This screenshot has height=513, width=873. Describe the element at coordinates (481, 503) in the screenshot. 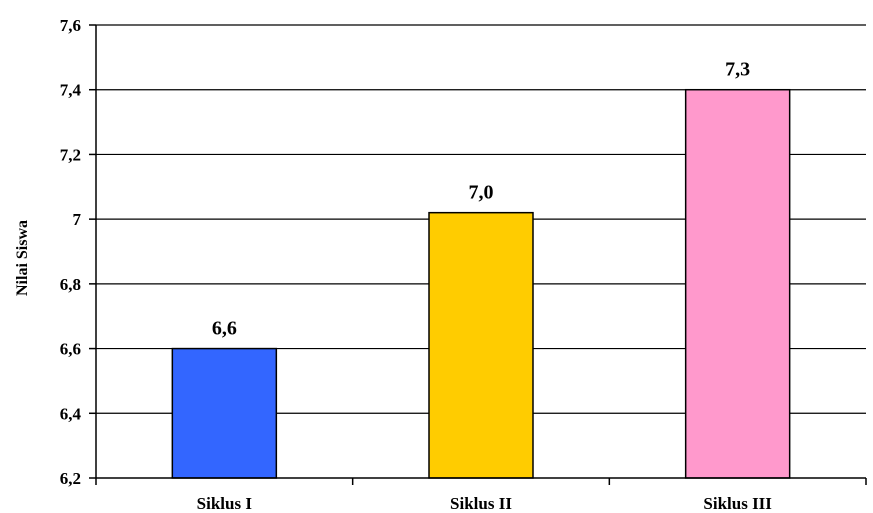

I see `x-tick-label: Siklus II` at that location.